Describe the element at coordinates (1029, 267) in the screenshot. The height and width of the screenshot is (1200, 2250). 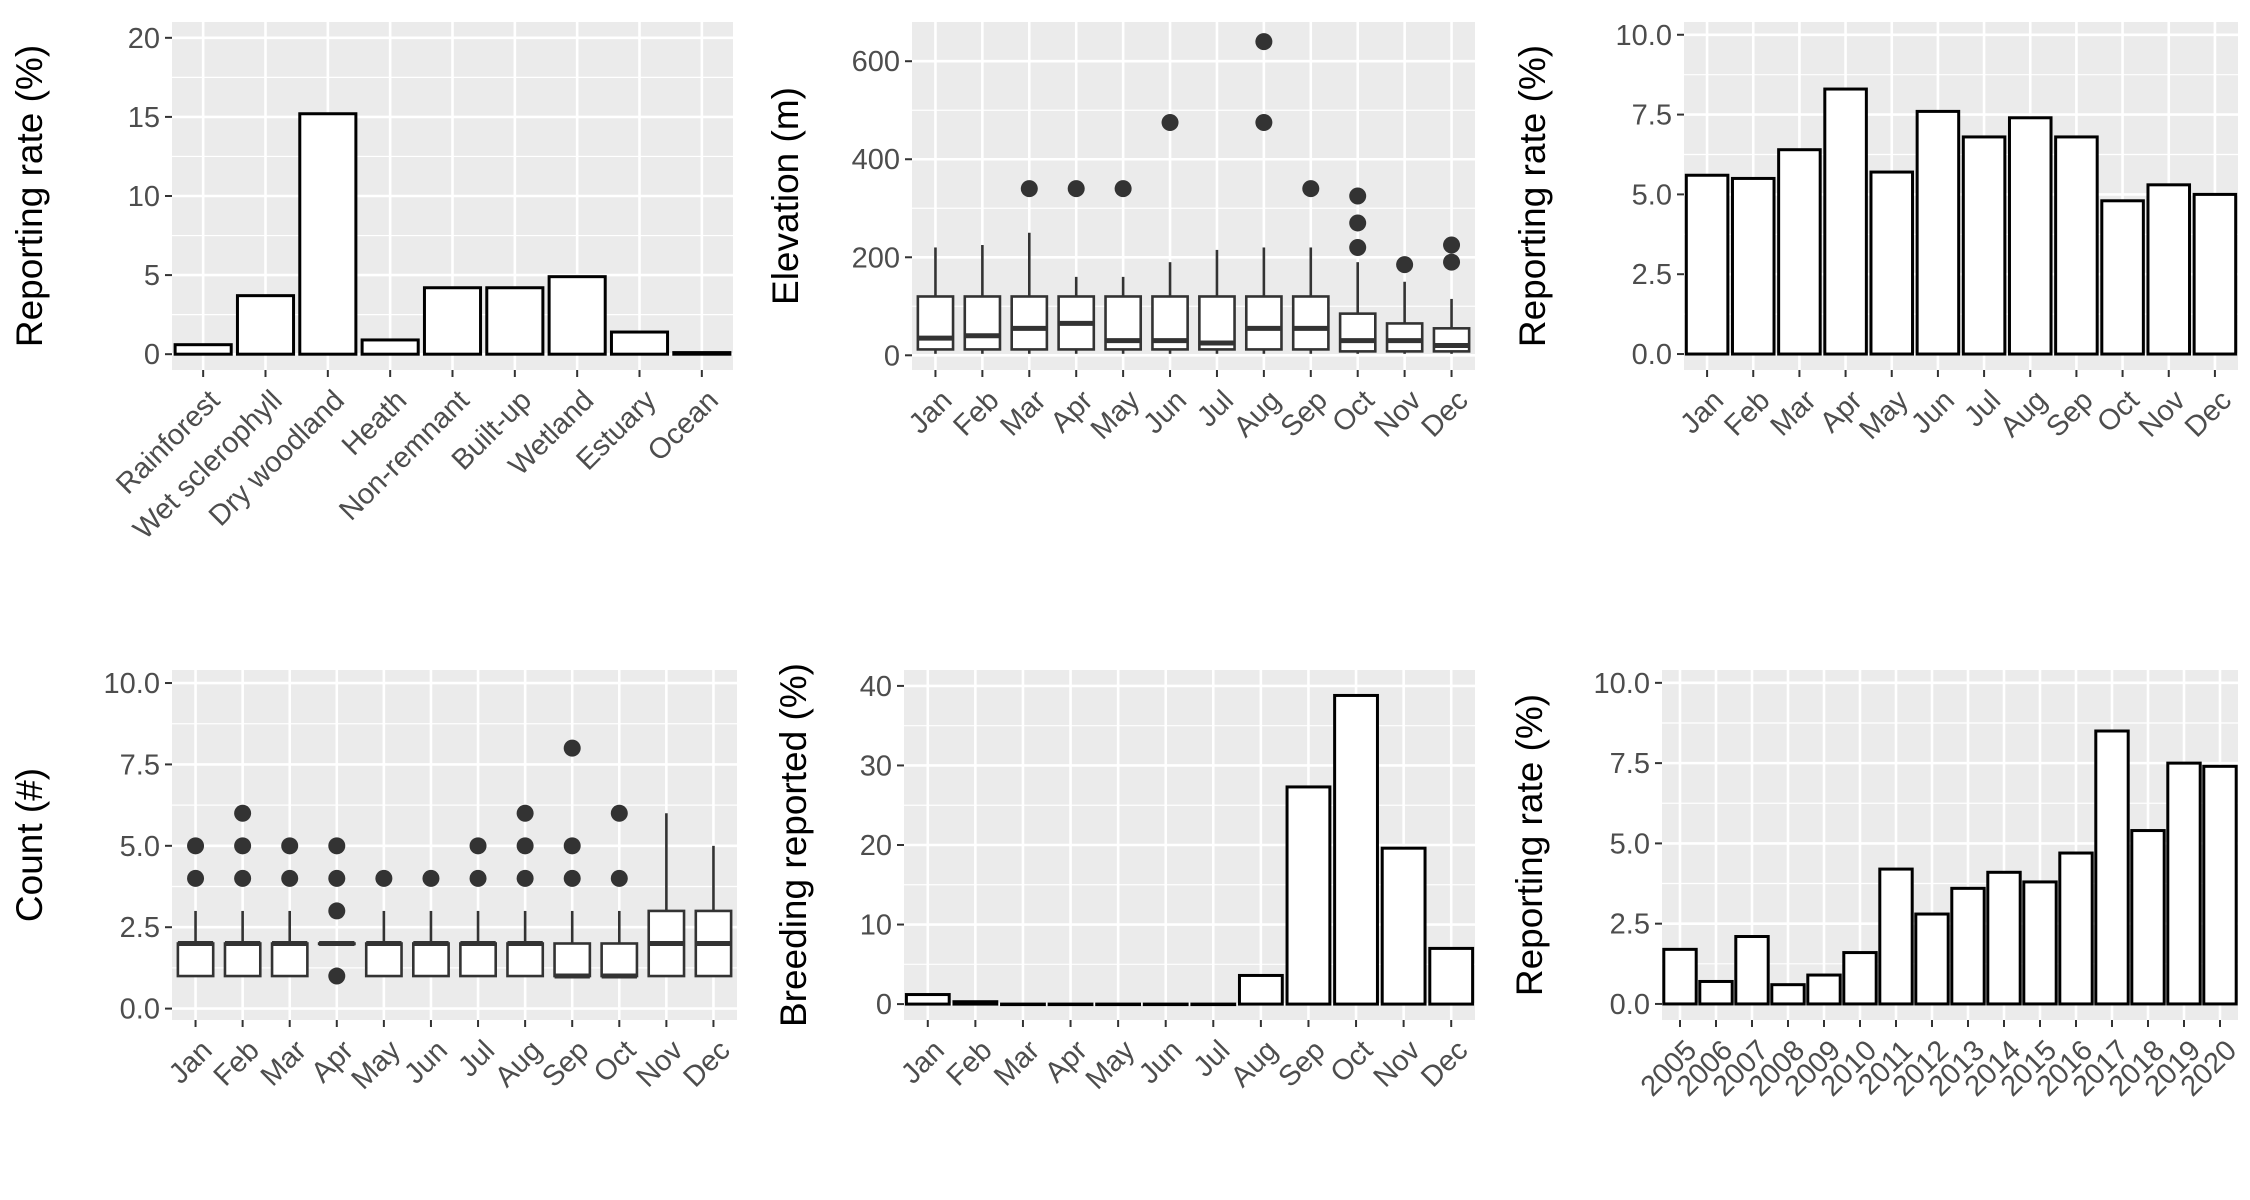
I see `box-mar` at that location.